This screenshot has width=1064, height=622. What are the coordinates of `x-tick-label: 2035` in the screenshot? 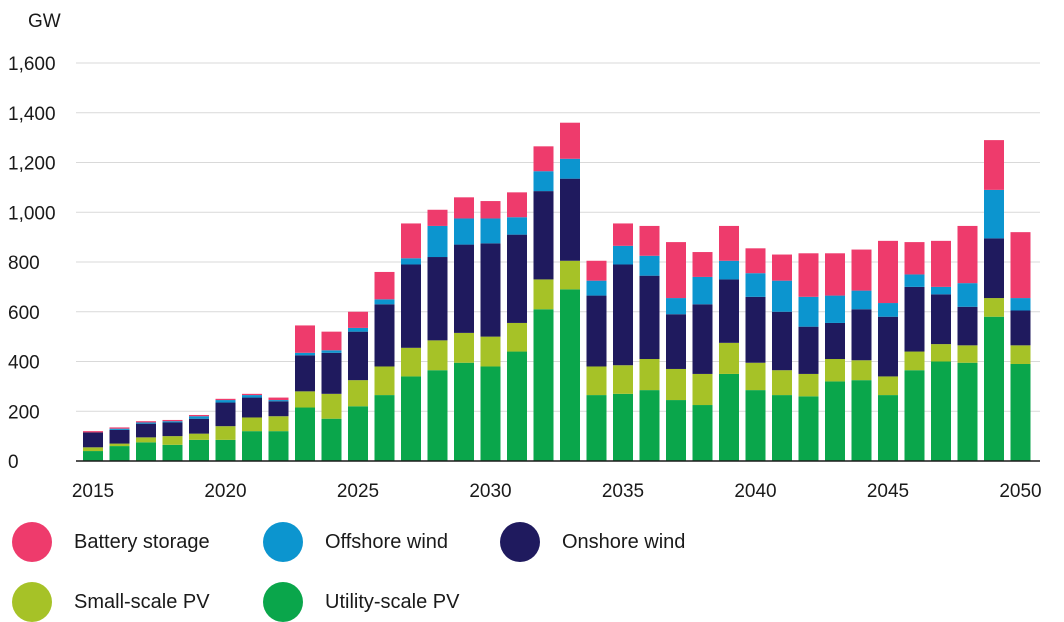 It's located at (623, 491).